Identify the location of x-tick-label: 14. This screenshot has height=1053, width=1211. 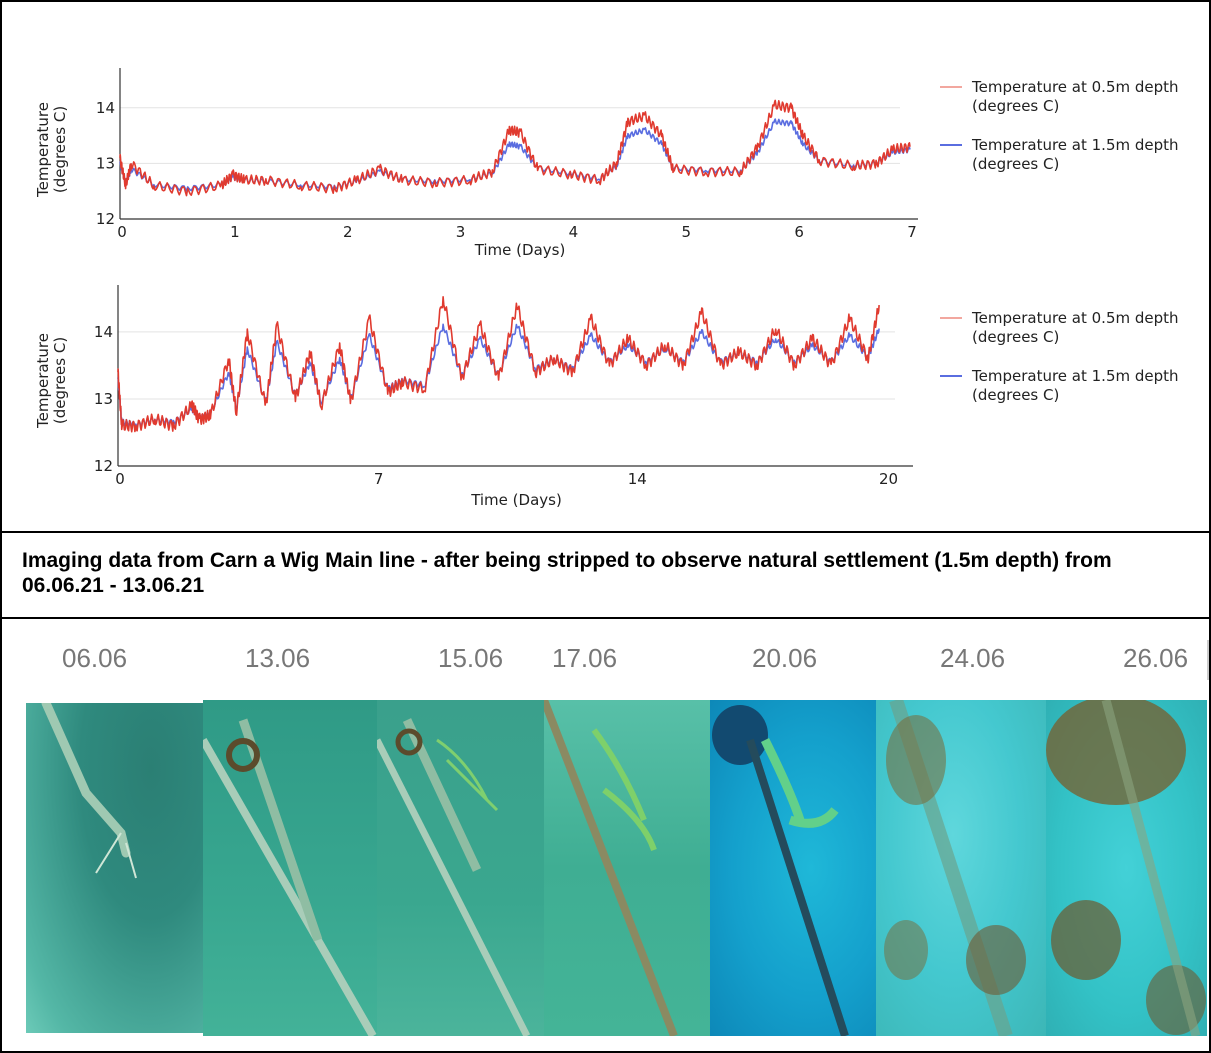
(637, 479).